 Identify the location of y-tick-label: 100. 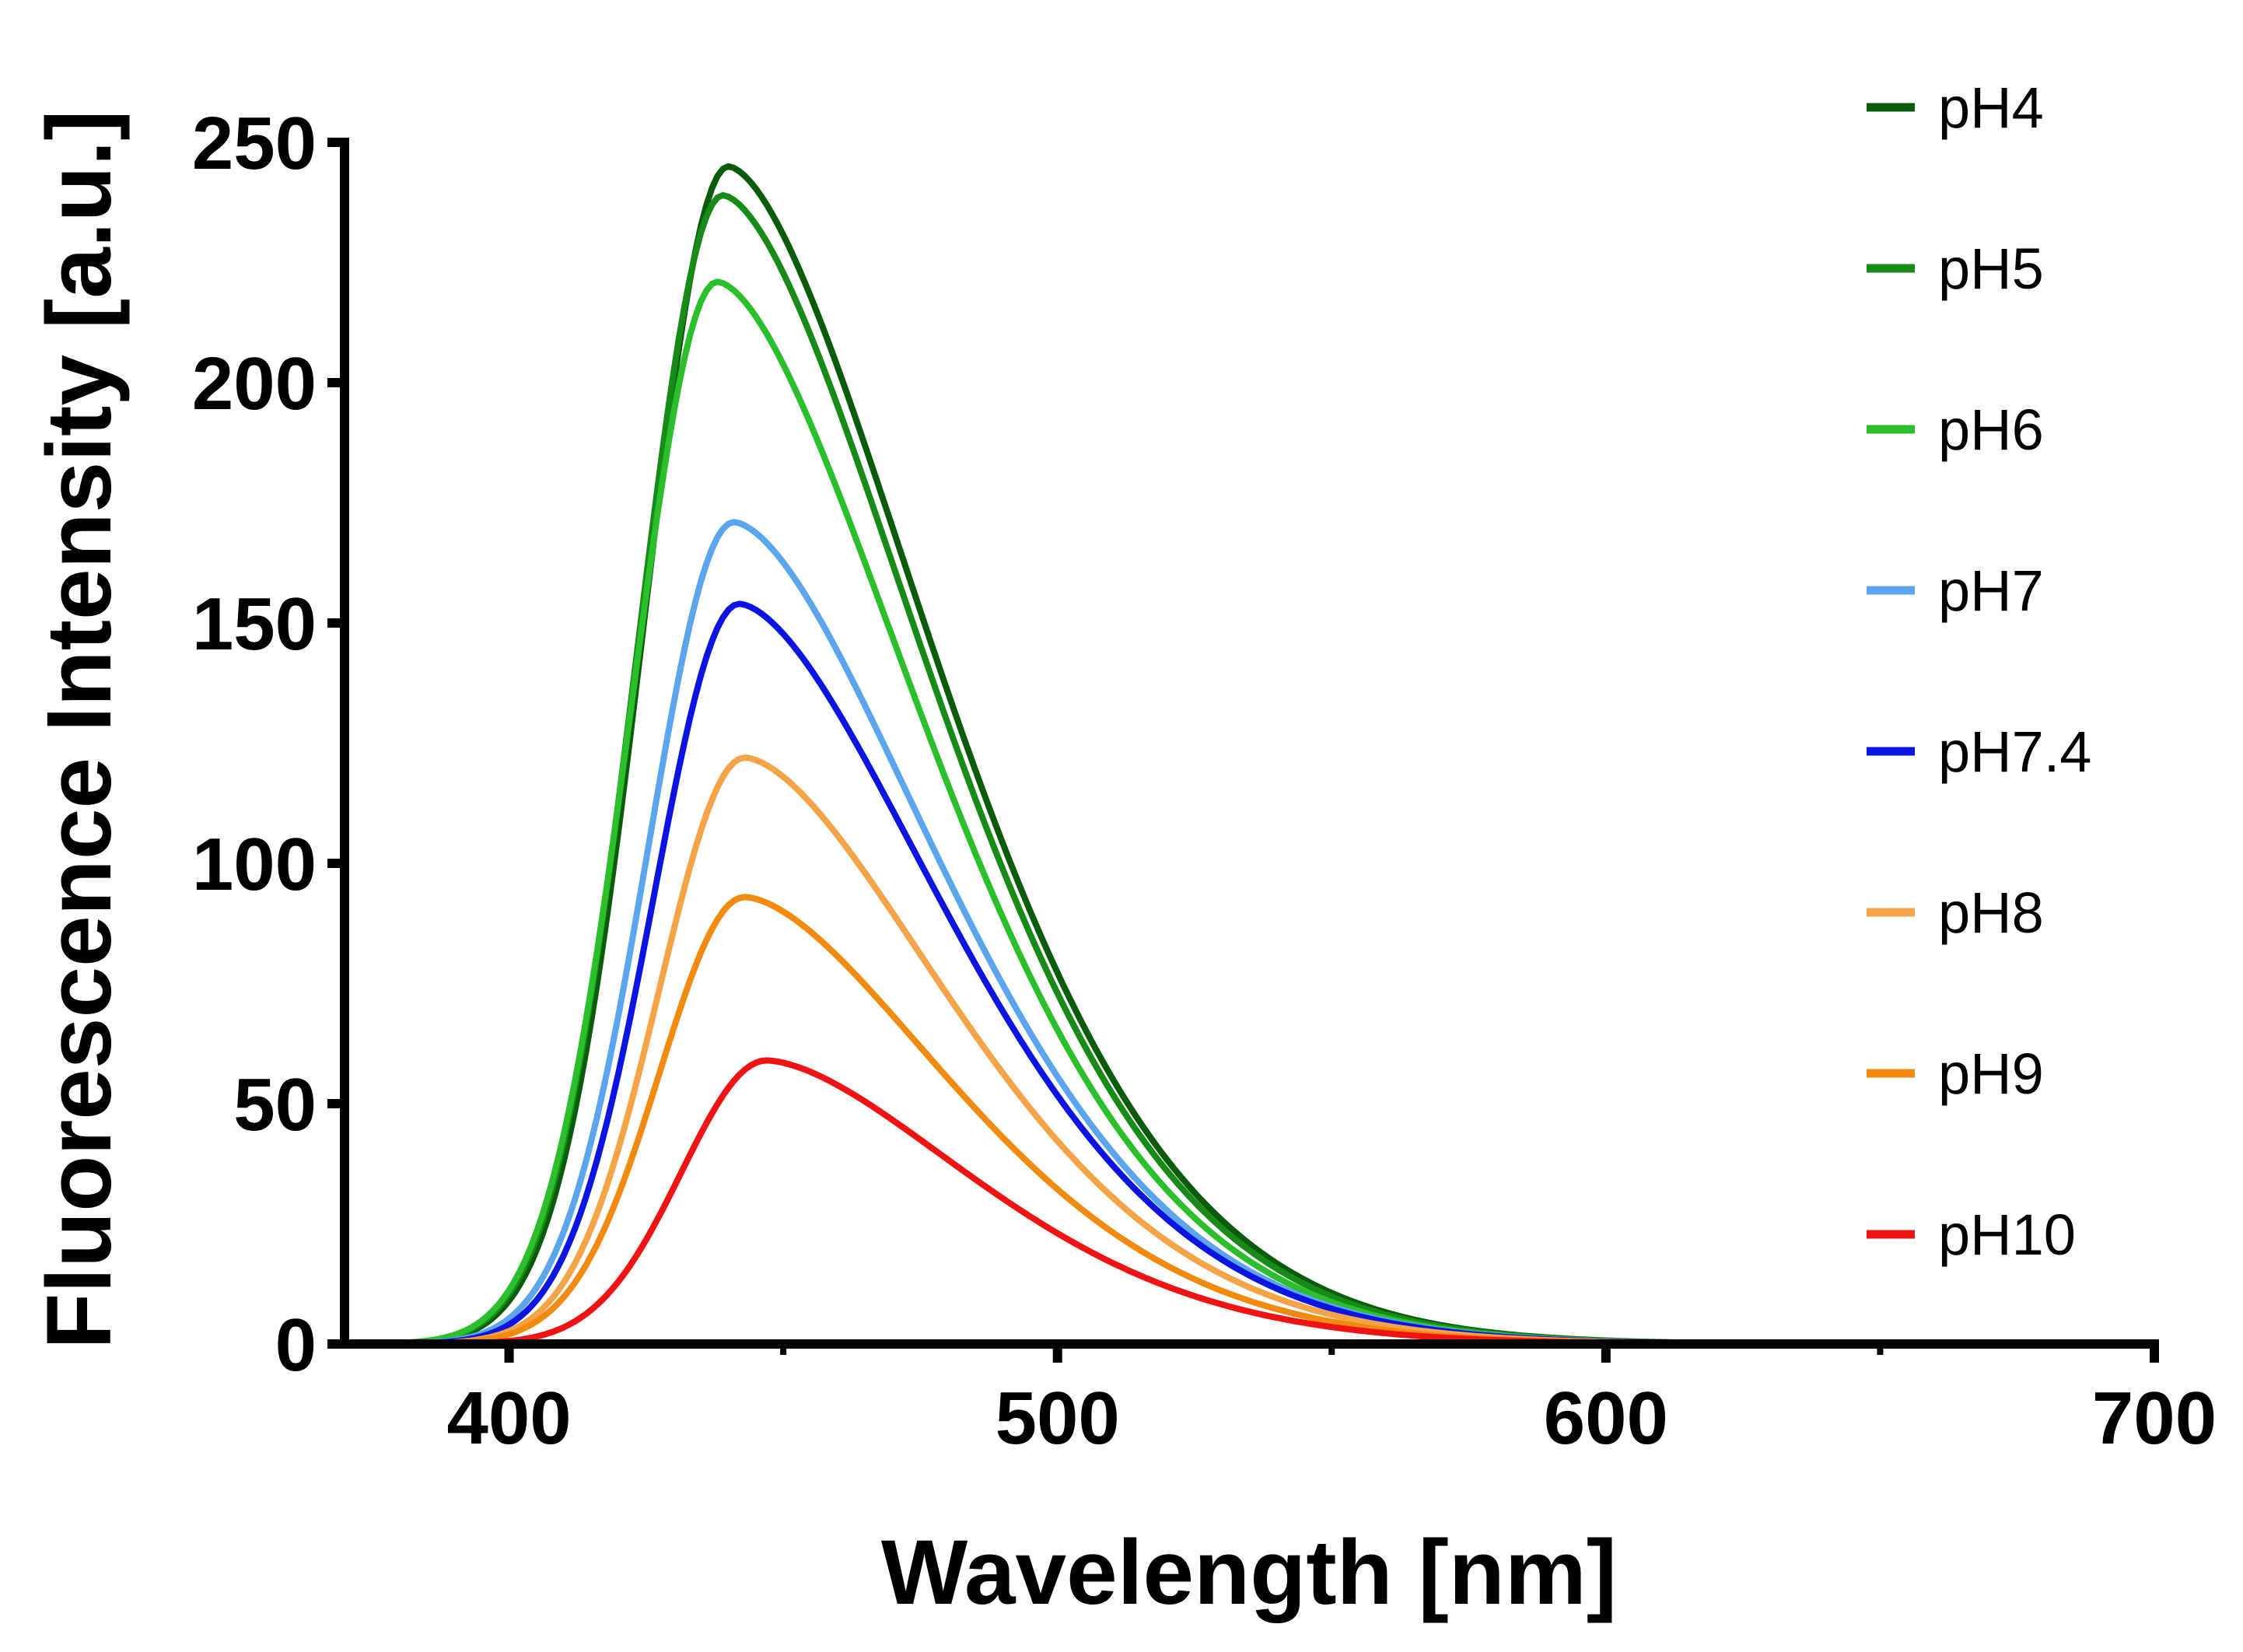
(254, 864).